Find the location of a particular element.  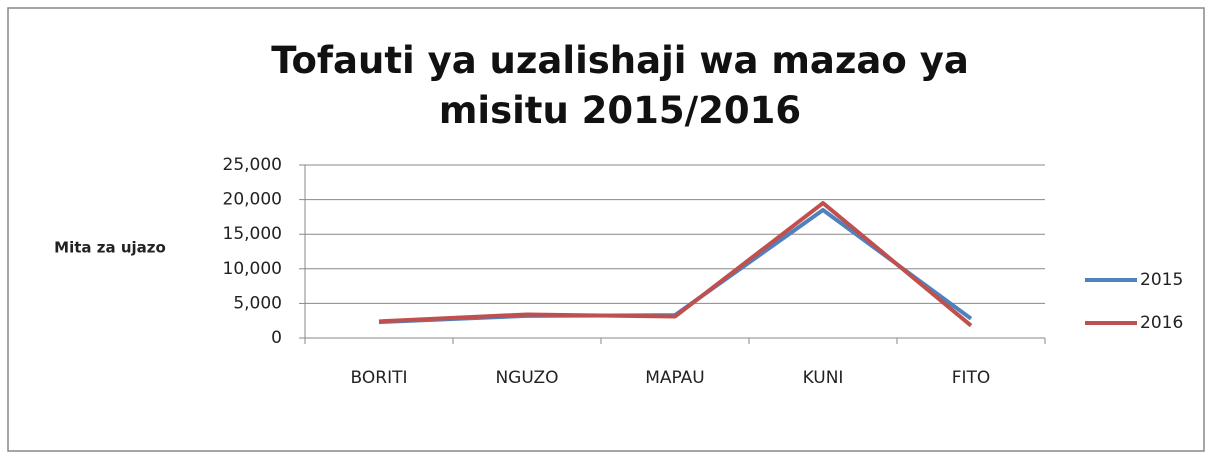

y-tick-label: 20,000 is located at coordinates (252, 200).